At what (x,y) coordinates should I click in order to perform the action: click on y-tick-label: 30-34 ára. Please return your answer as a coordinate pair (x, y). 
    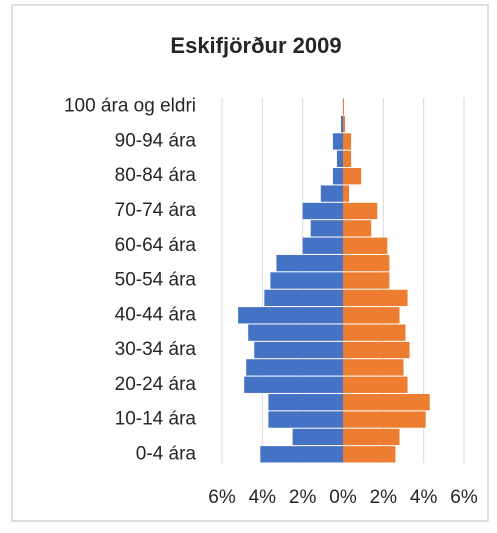
    Looking at the image, I should click on (156, 349).